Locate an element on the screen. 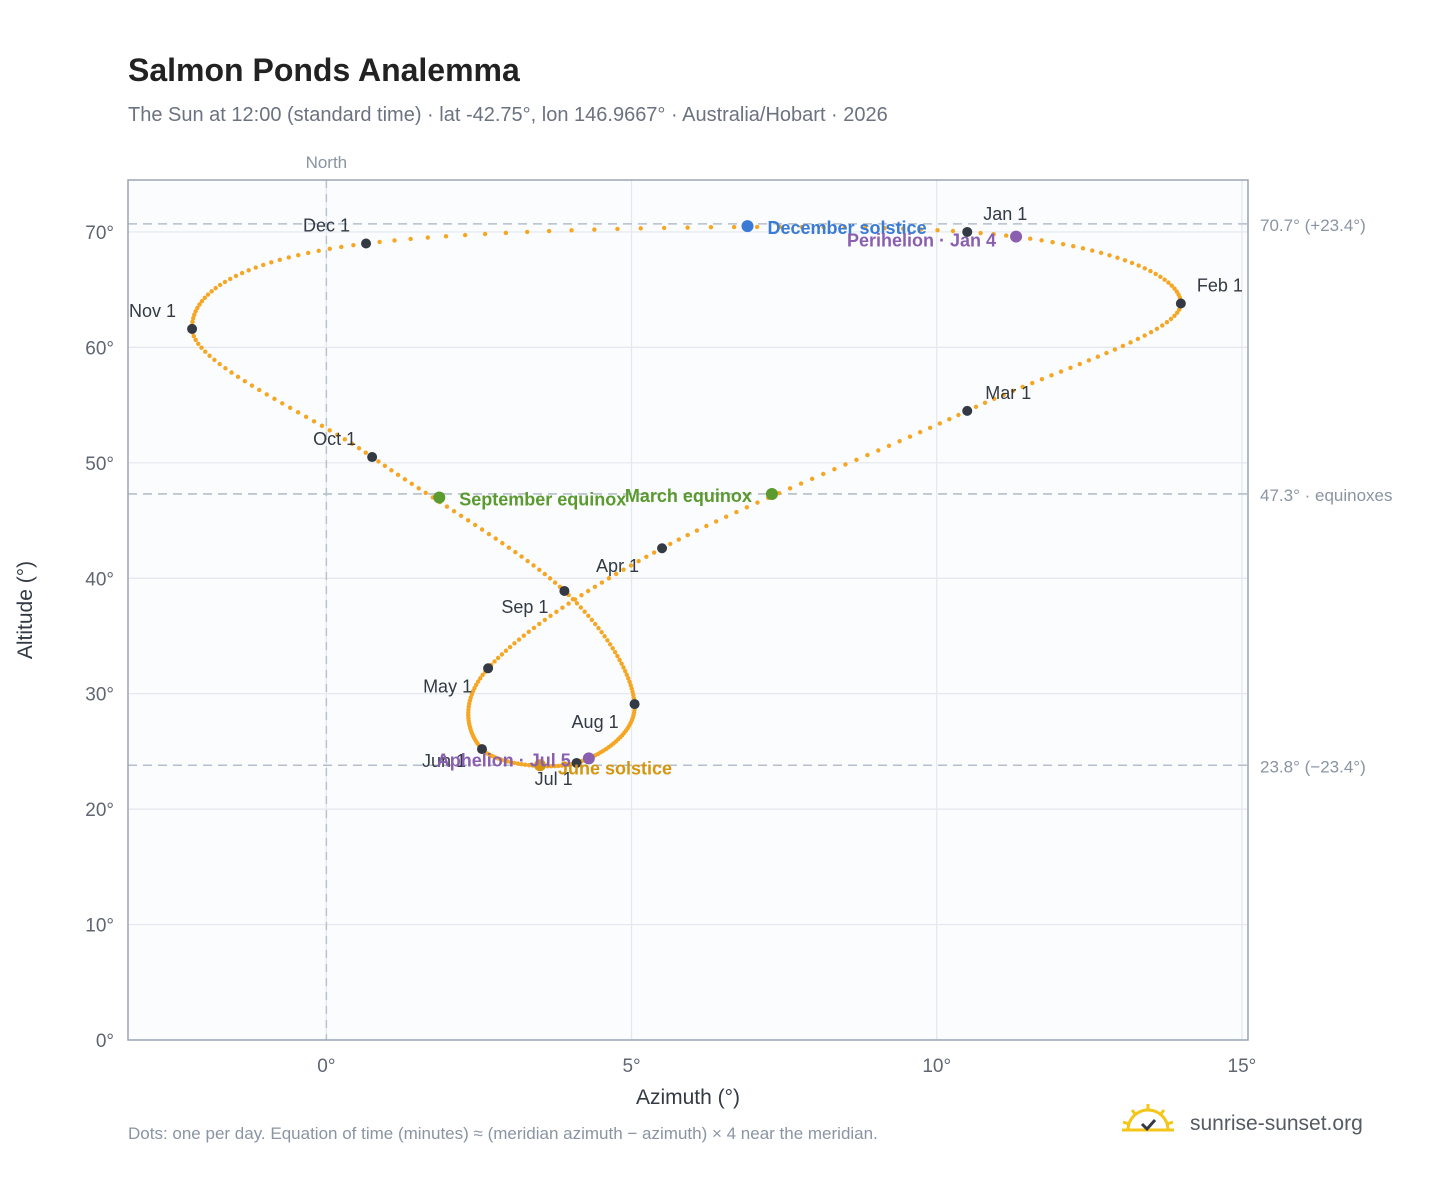  y-tick-label: 70° is located at coordinates (99, 233).